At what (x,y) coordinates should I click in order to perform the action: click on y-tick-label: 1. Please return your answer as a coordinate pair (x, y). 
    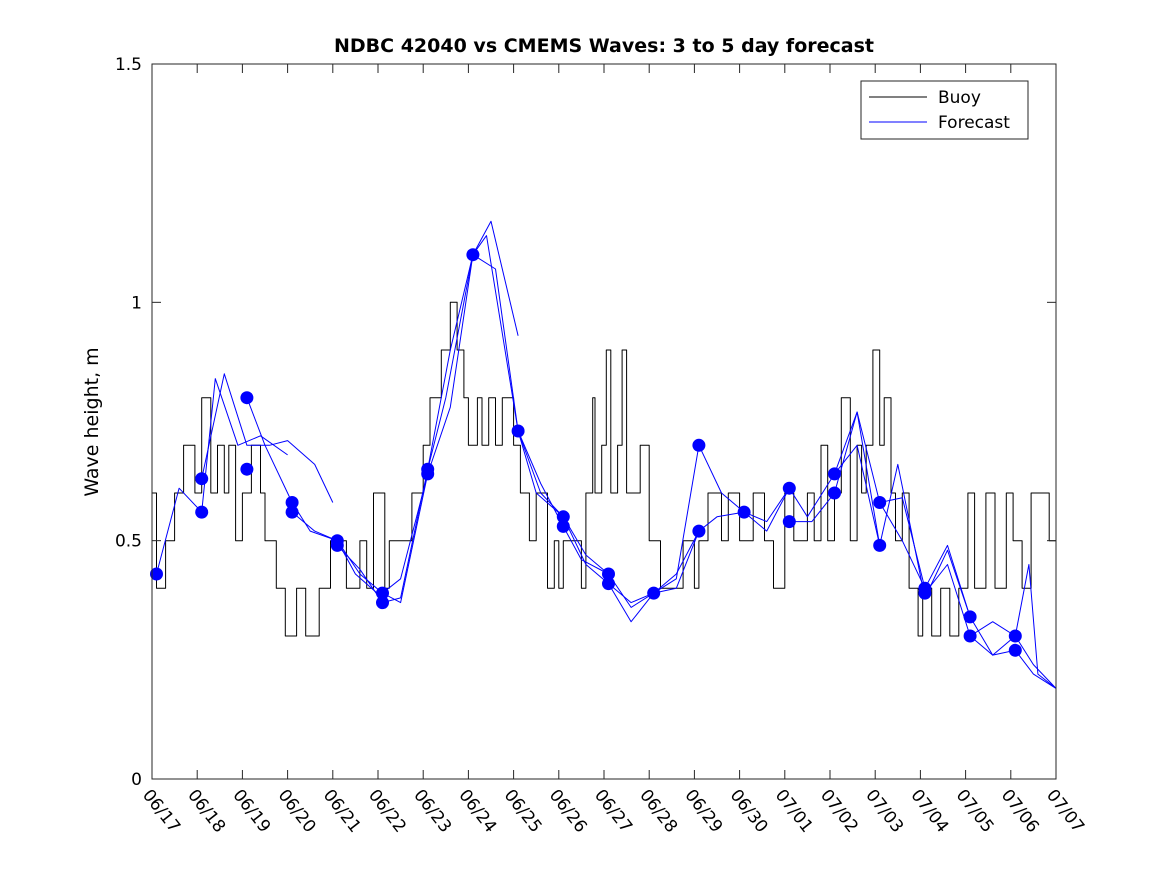
    Looking at the image, I should click on (136, 303).